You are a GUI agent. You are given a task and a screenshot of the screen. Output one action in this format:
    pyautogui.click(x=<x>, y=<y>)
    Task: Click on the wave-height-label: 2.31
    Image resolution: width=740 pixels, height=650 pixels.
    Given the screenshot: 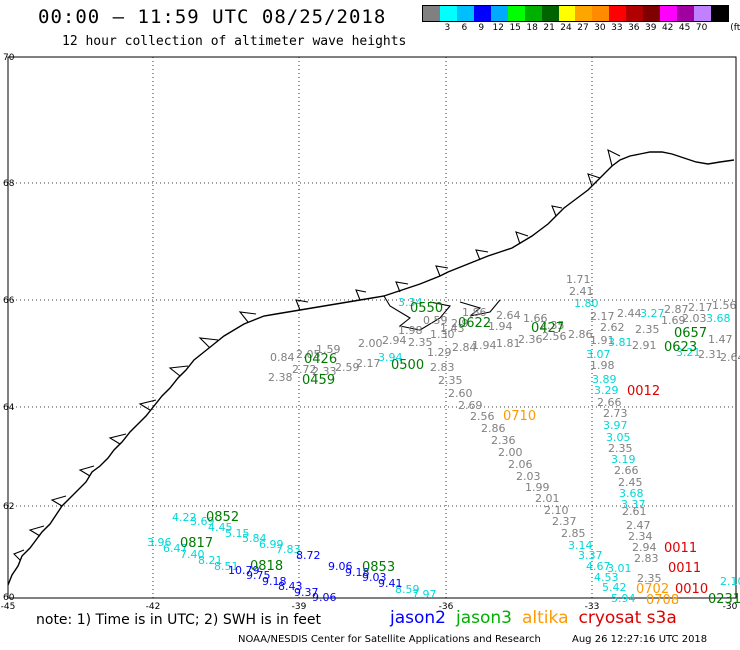 What is the action you would take?
    pyautogui.click(x=710, y=354)
    